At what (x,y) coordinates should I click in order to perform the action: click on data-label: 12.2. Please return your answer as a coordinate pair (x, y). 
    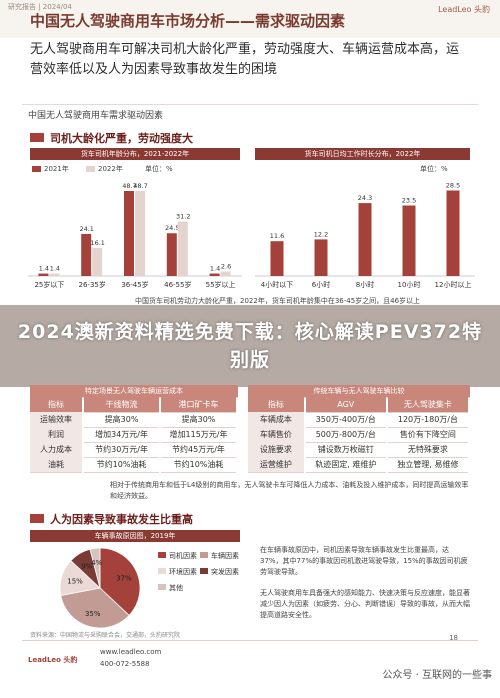
    Looking at the image, I should click on (321, 234).